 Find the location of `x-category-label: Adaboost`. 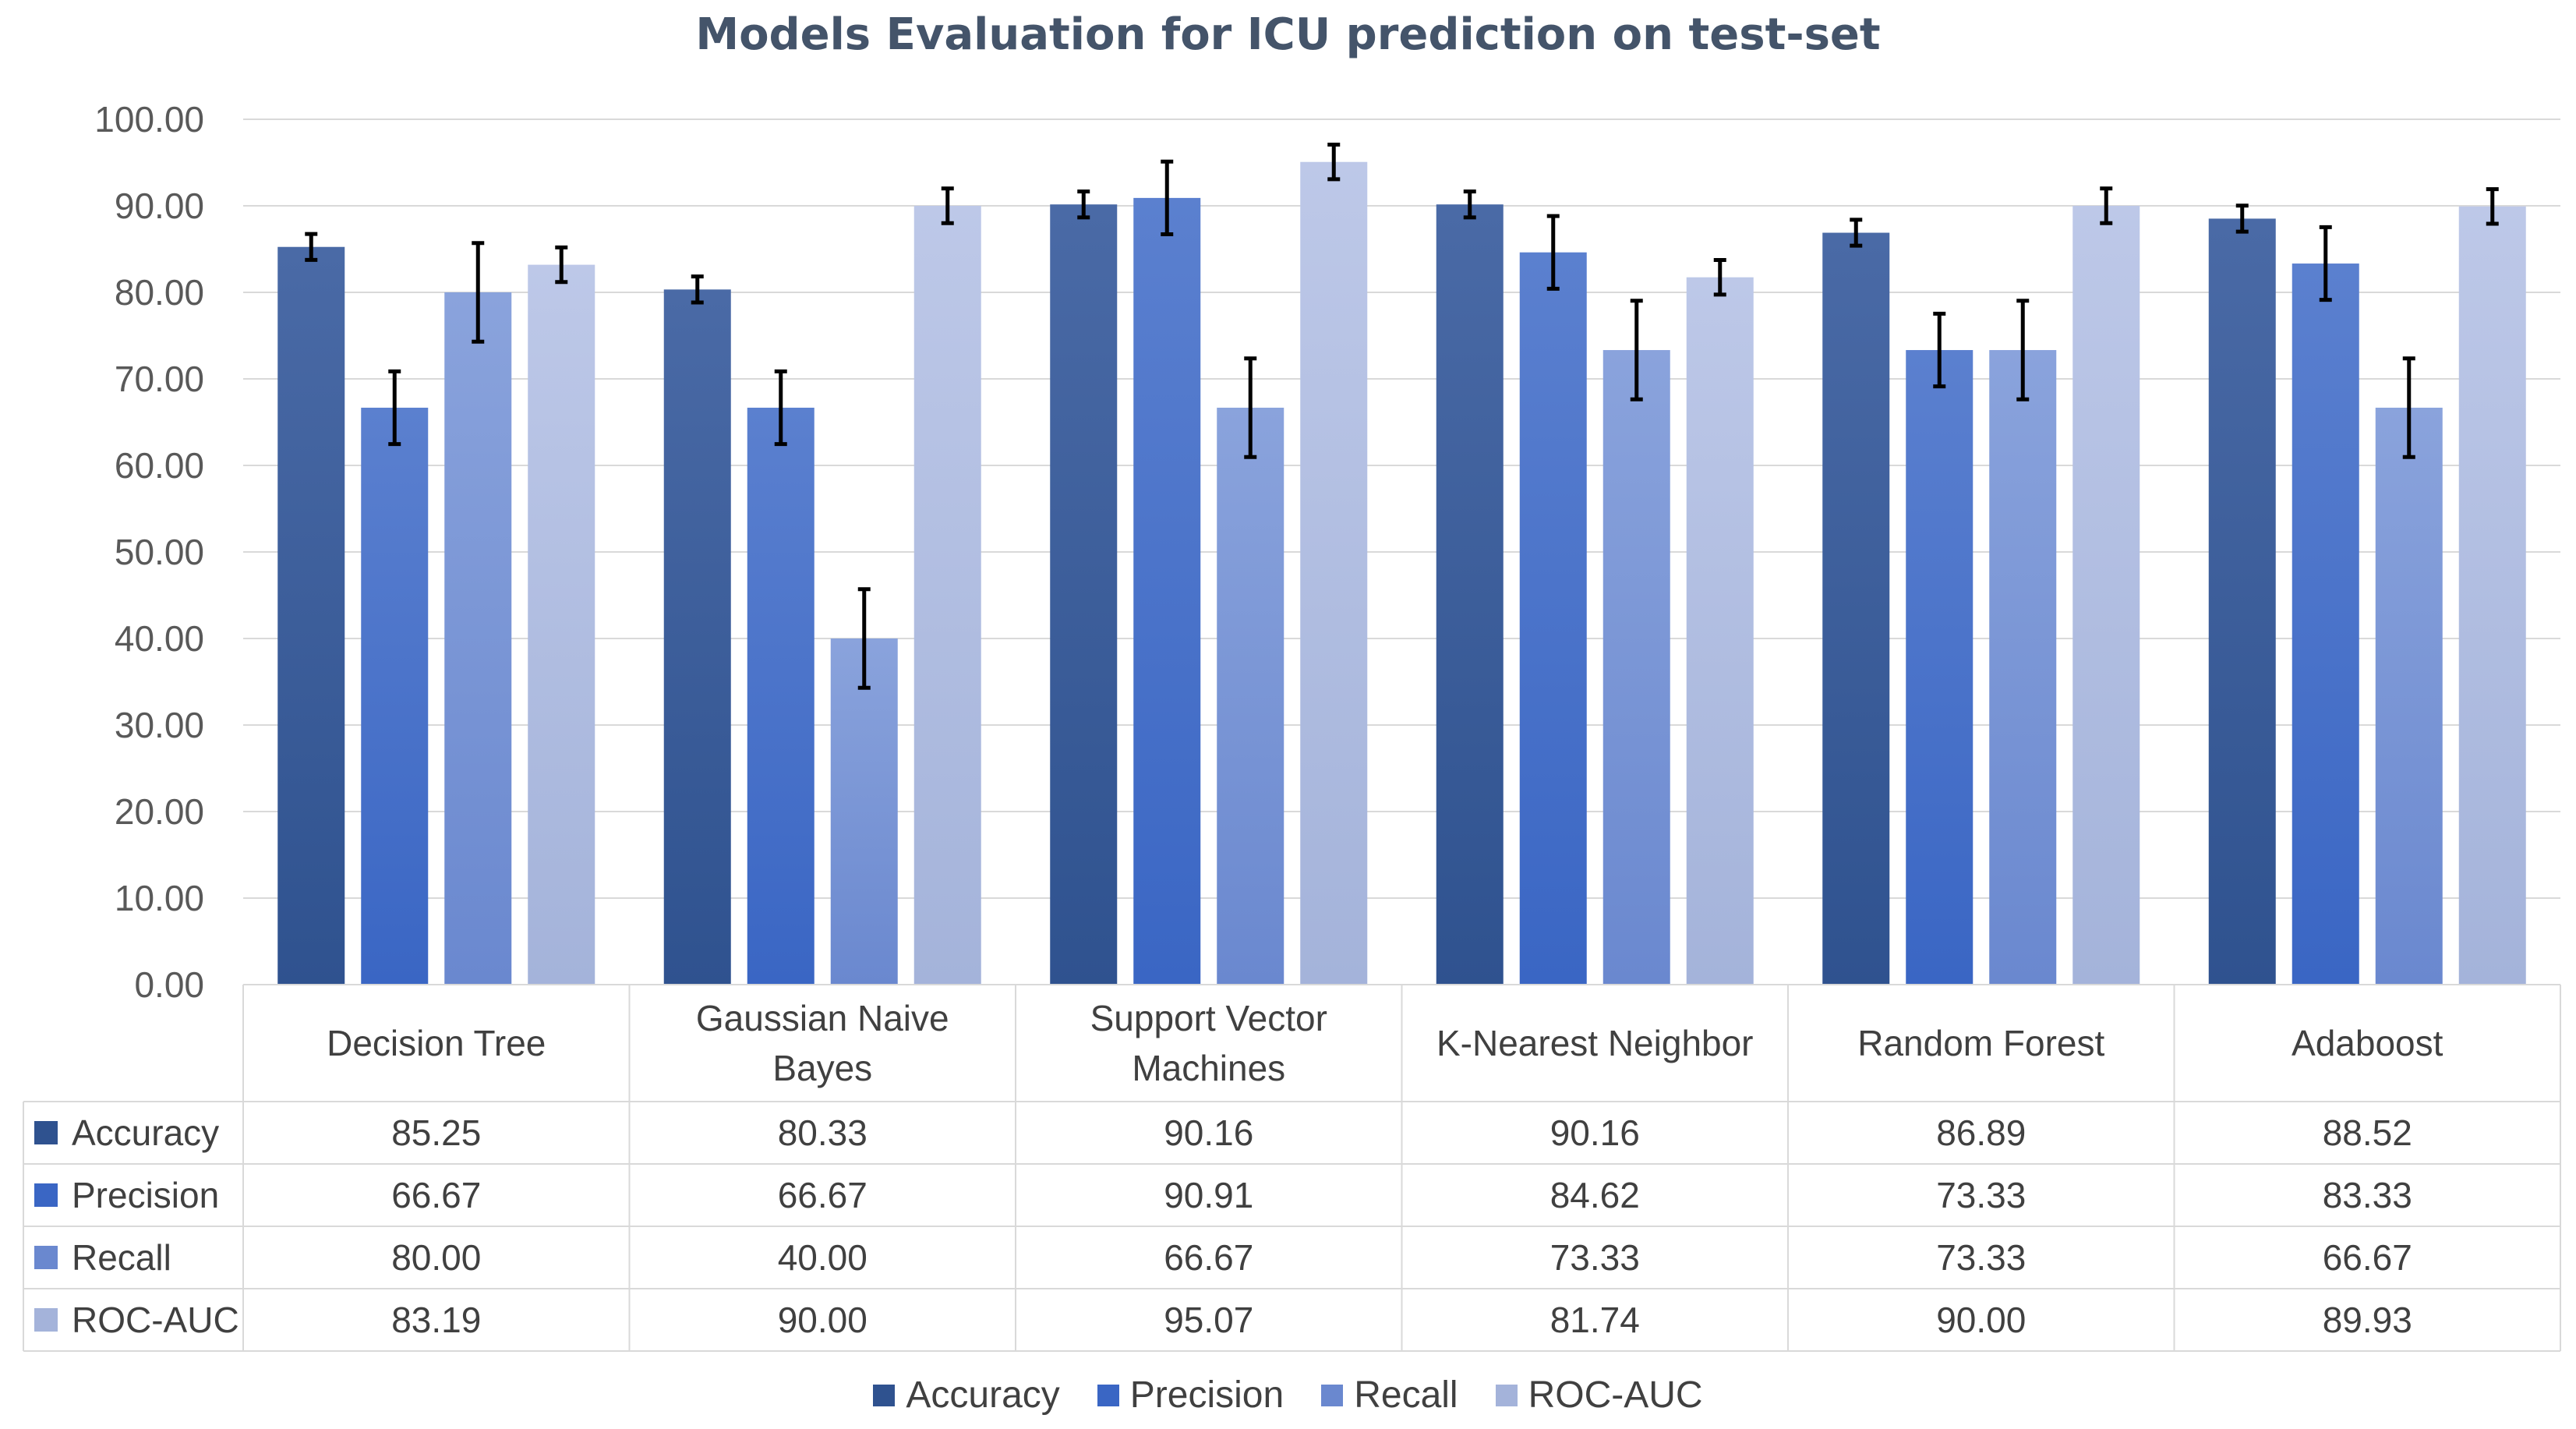

x-category-label: Adaboost is located at coordinates (2367, 1043).